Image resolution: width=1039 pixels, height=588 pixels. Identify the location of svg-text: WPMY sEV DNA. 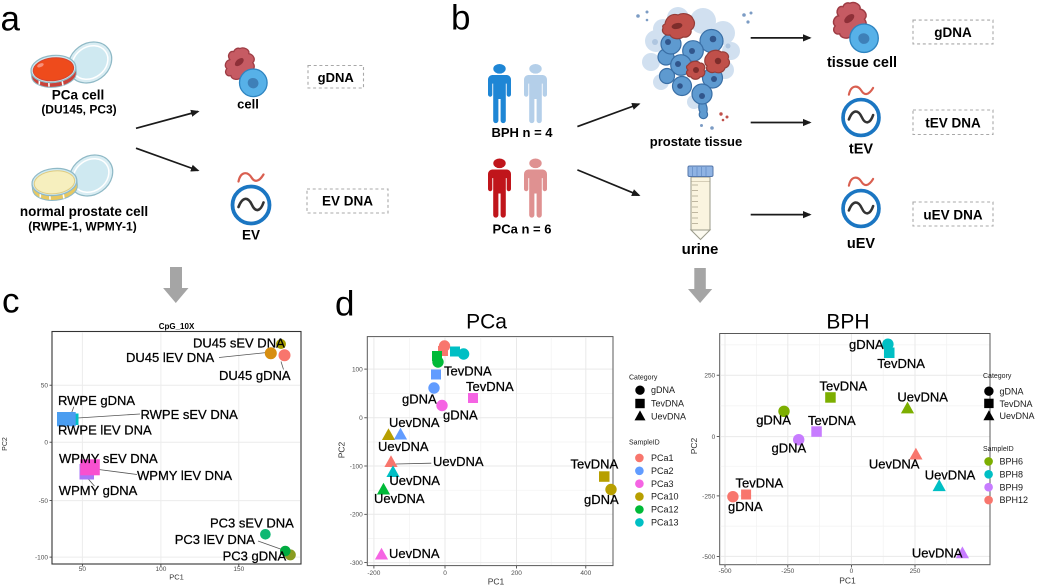
(108, 458).